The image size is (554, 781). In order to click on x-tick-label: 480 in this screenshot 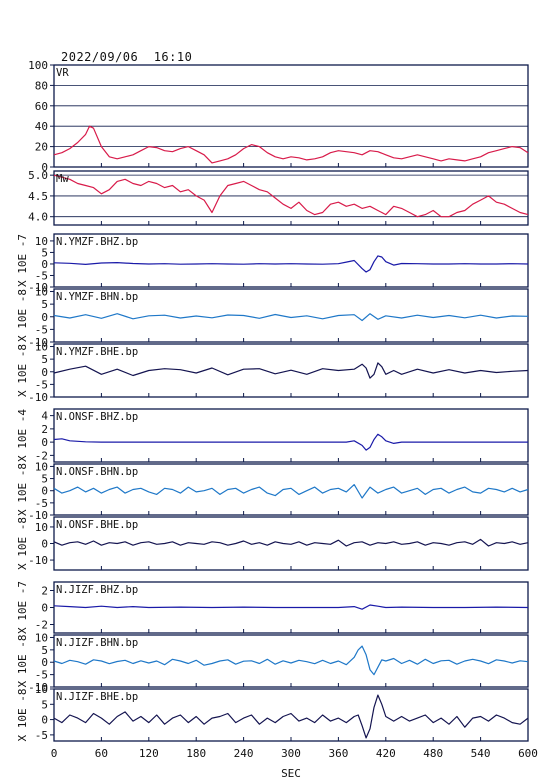, I will do `click(433, 753)`.